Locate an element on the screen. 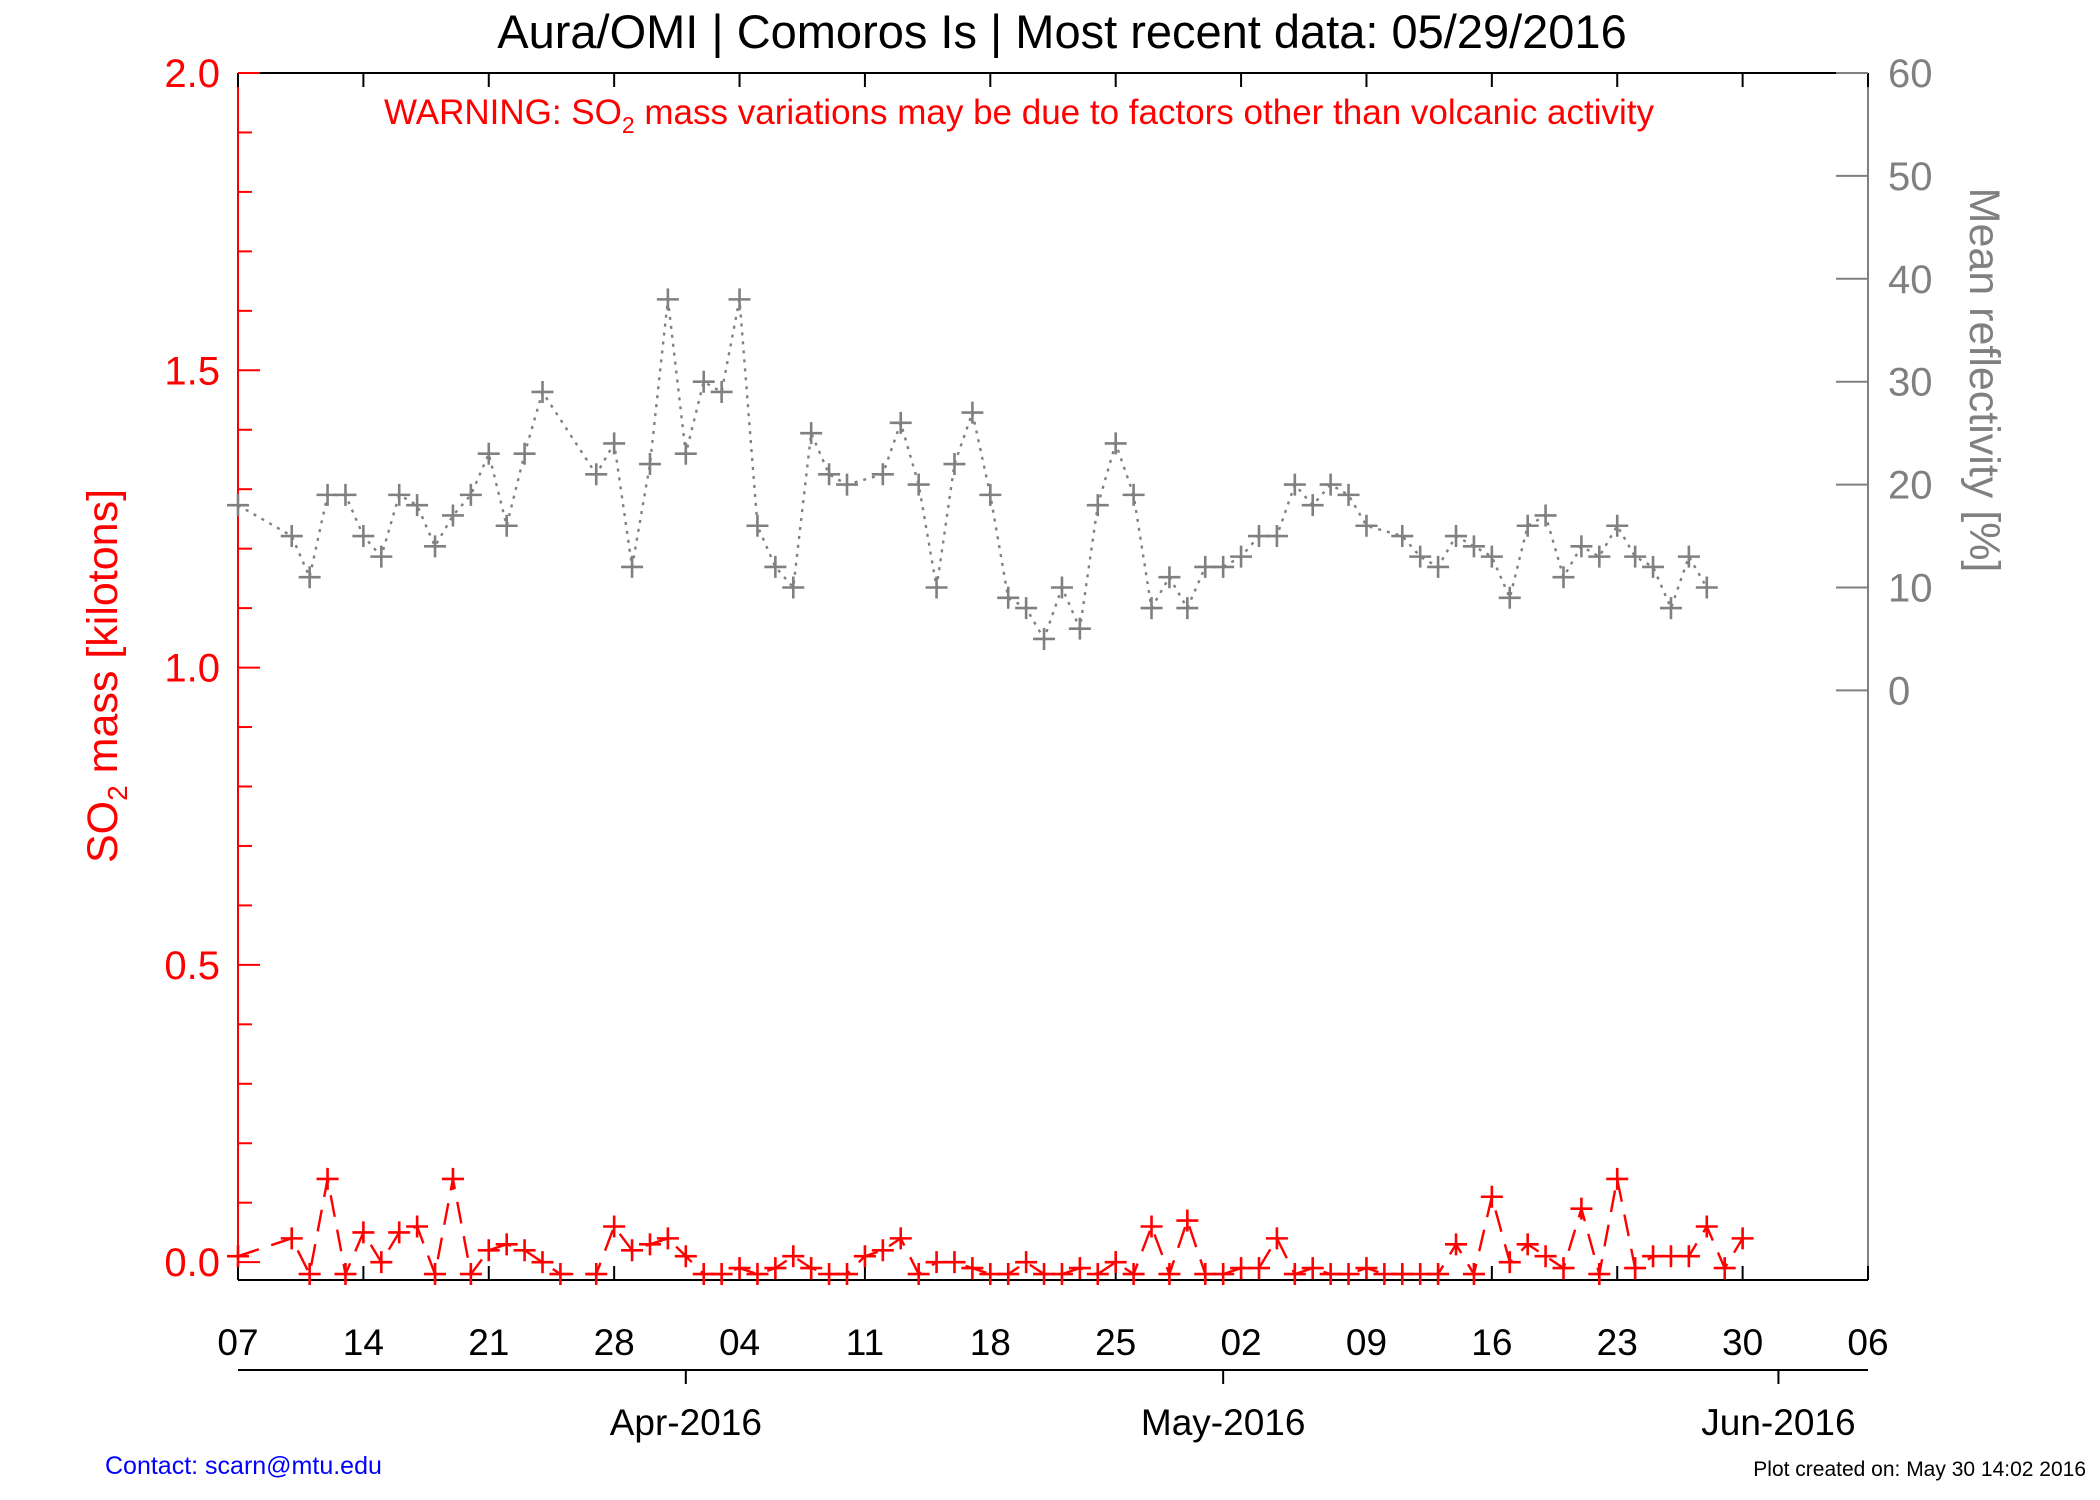 The height and width of the screenshot is (1500, 2100). right-axis-title: Mean reflectivity [%] is located at coordinates (1984, 380).